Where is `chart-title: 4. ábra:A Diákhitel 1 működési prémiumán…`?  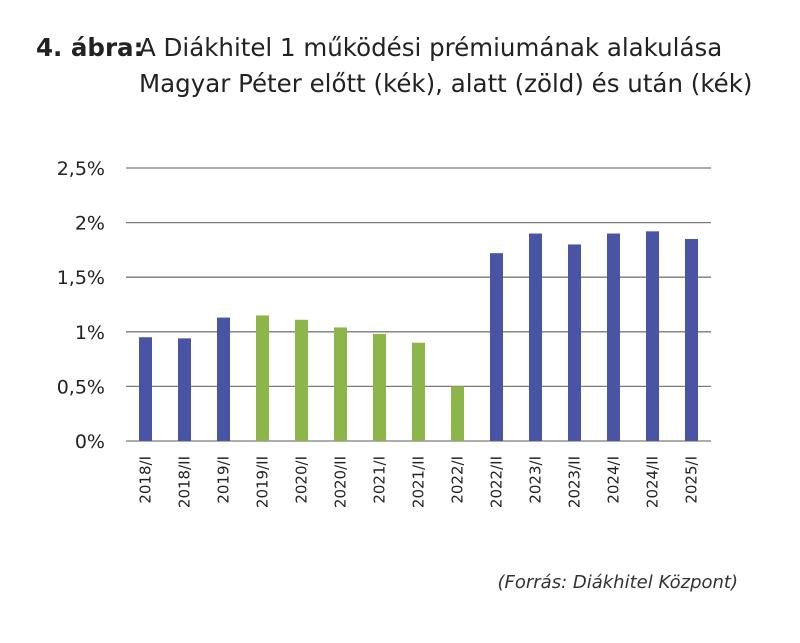
chart-title: 4. ábra:A Diákhitel 1 működési prémiumán… is located at coordinates (416, 66).